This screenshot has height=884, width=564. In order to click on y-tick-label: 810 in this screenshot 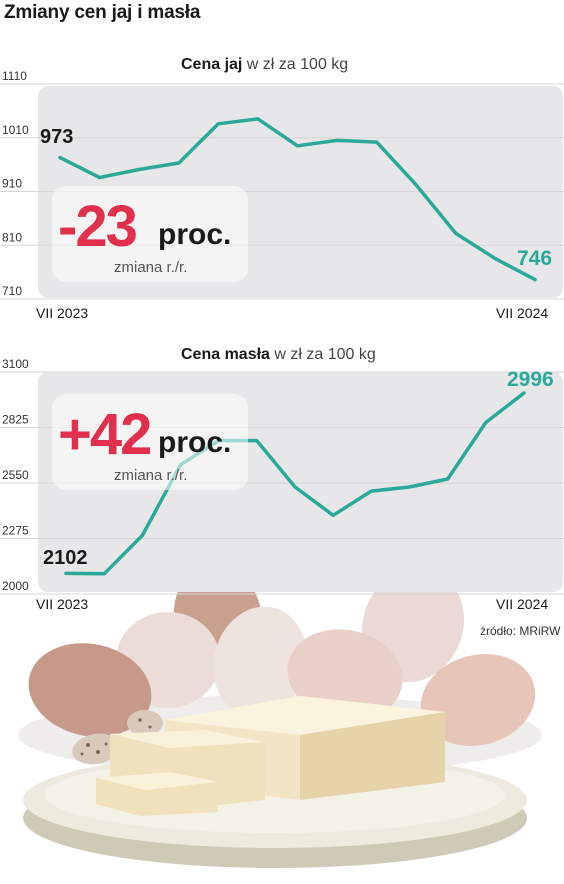, I will do `click(12, 237)`.